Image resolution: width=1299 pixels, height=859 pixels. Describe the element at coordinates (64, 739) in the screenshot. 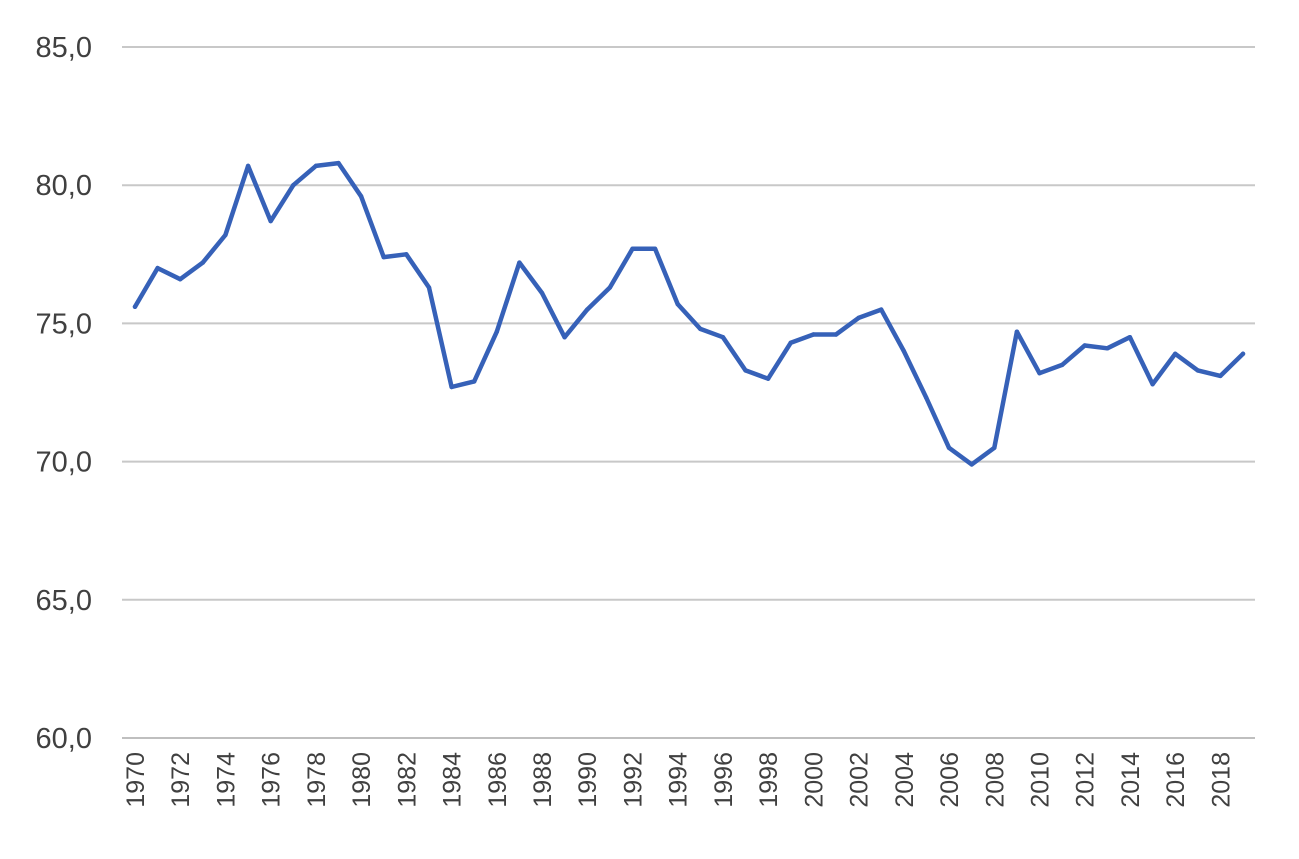

I see `y-tick-label: 60,0` at that location.